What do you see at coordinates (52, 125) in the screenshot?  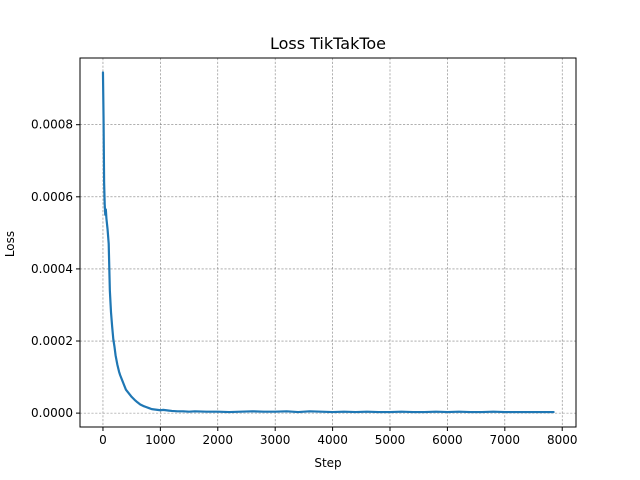 I see `y-tick-label: 0.0008` at bounding box center [52, 125].